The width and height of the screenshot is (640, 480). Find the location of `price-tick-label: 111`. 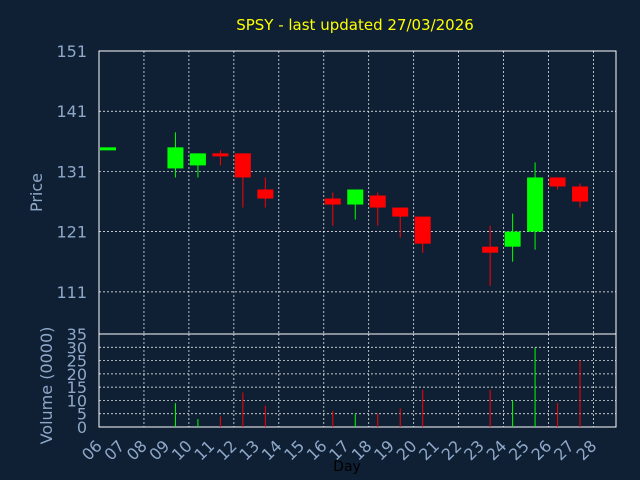

price-tick-label: 111 is located at coordinates (71, 292).